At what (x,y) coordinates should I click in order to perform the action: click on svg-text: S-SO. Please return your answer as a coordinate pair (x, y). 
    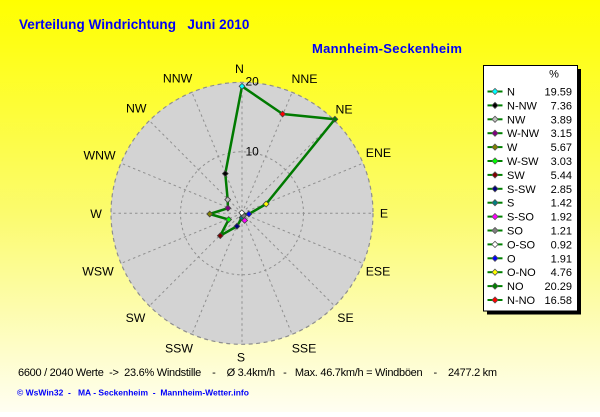
    Looking at the image, I should click on (520, 218).